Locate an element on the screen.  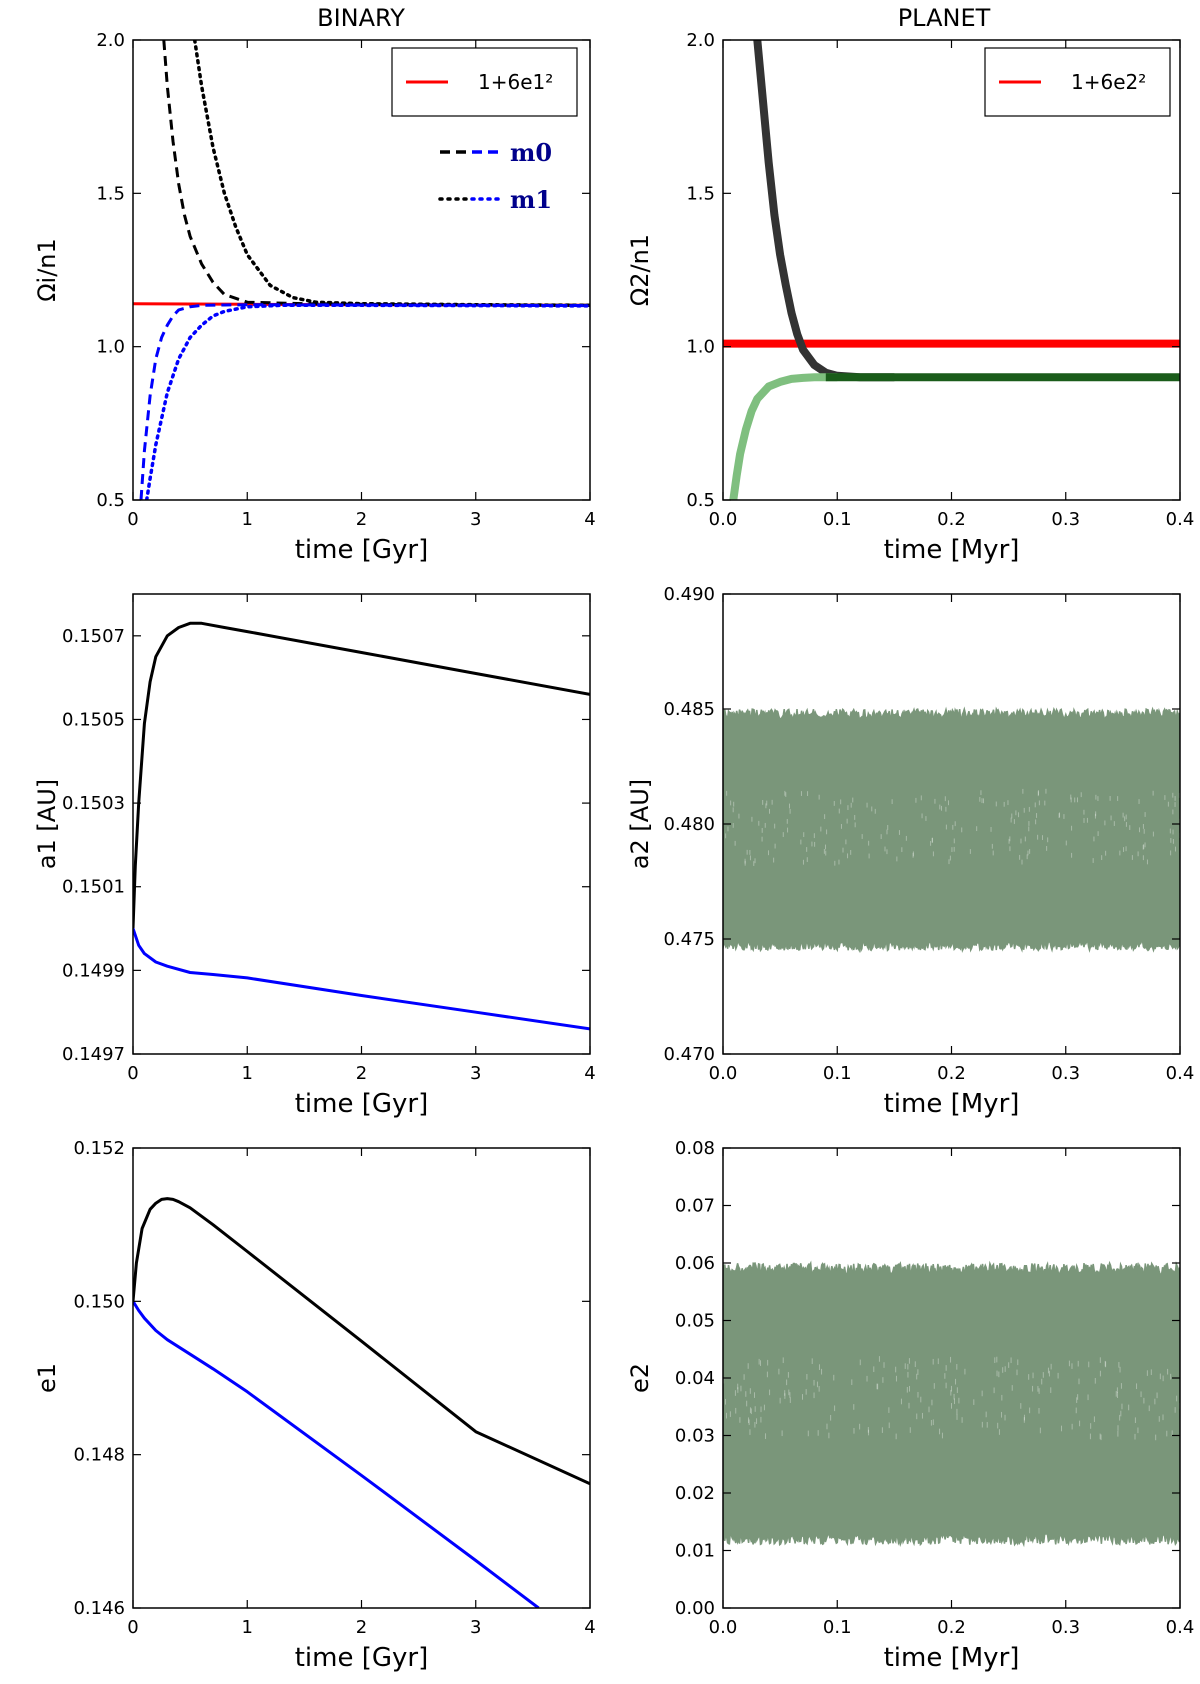
y-tick-label: 0.485 is located at coordinates (689, 709).